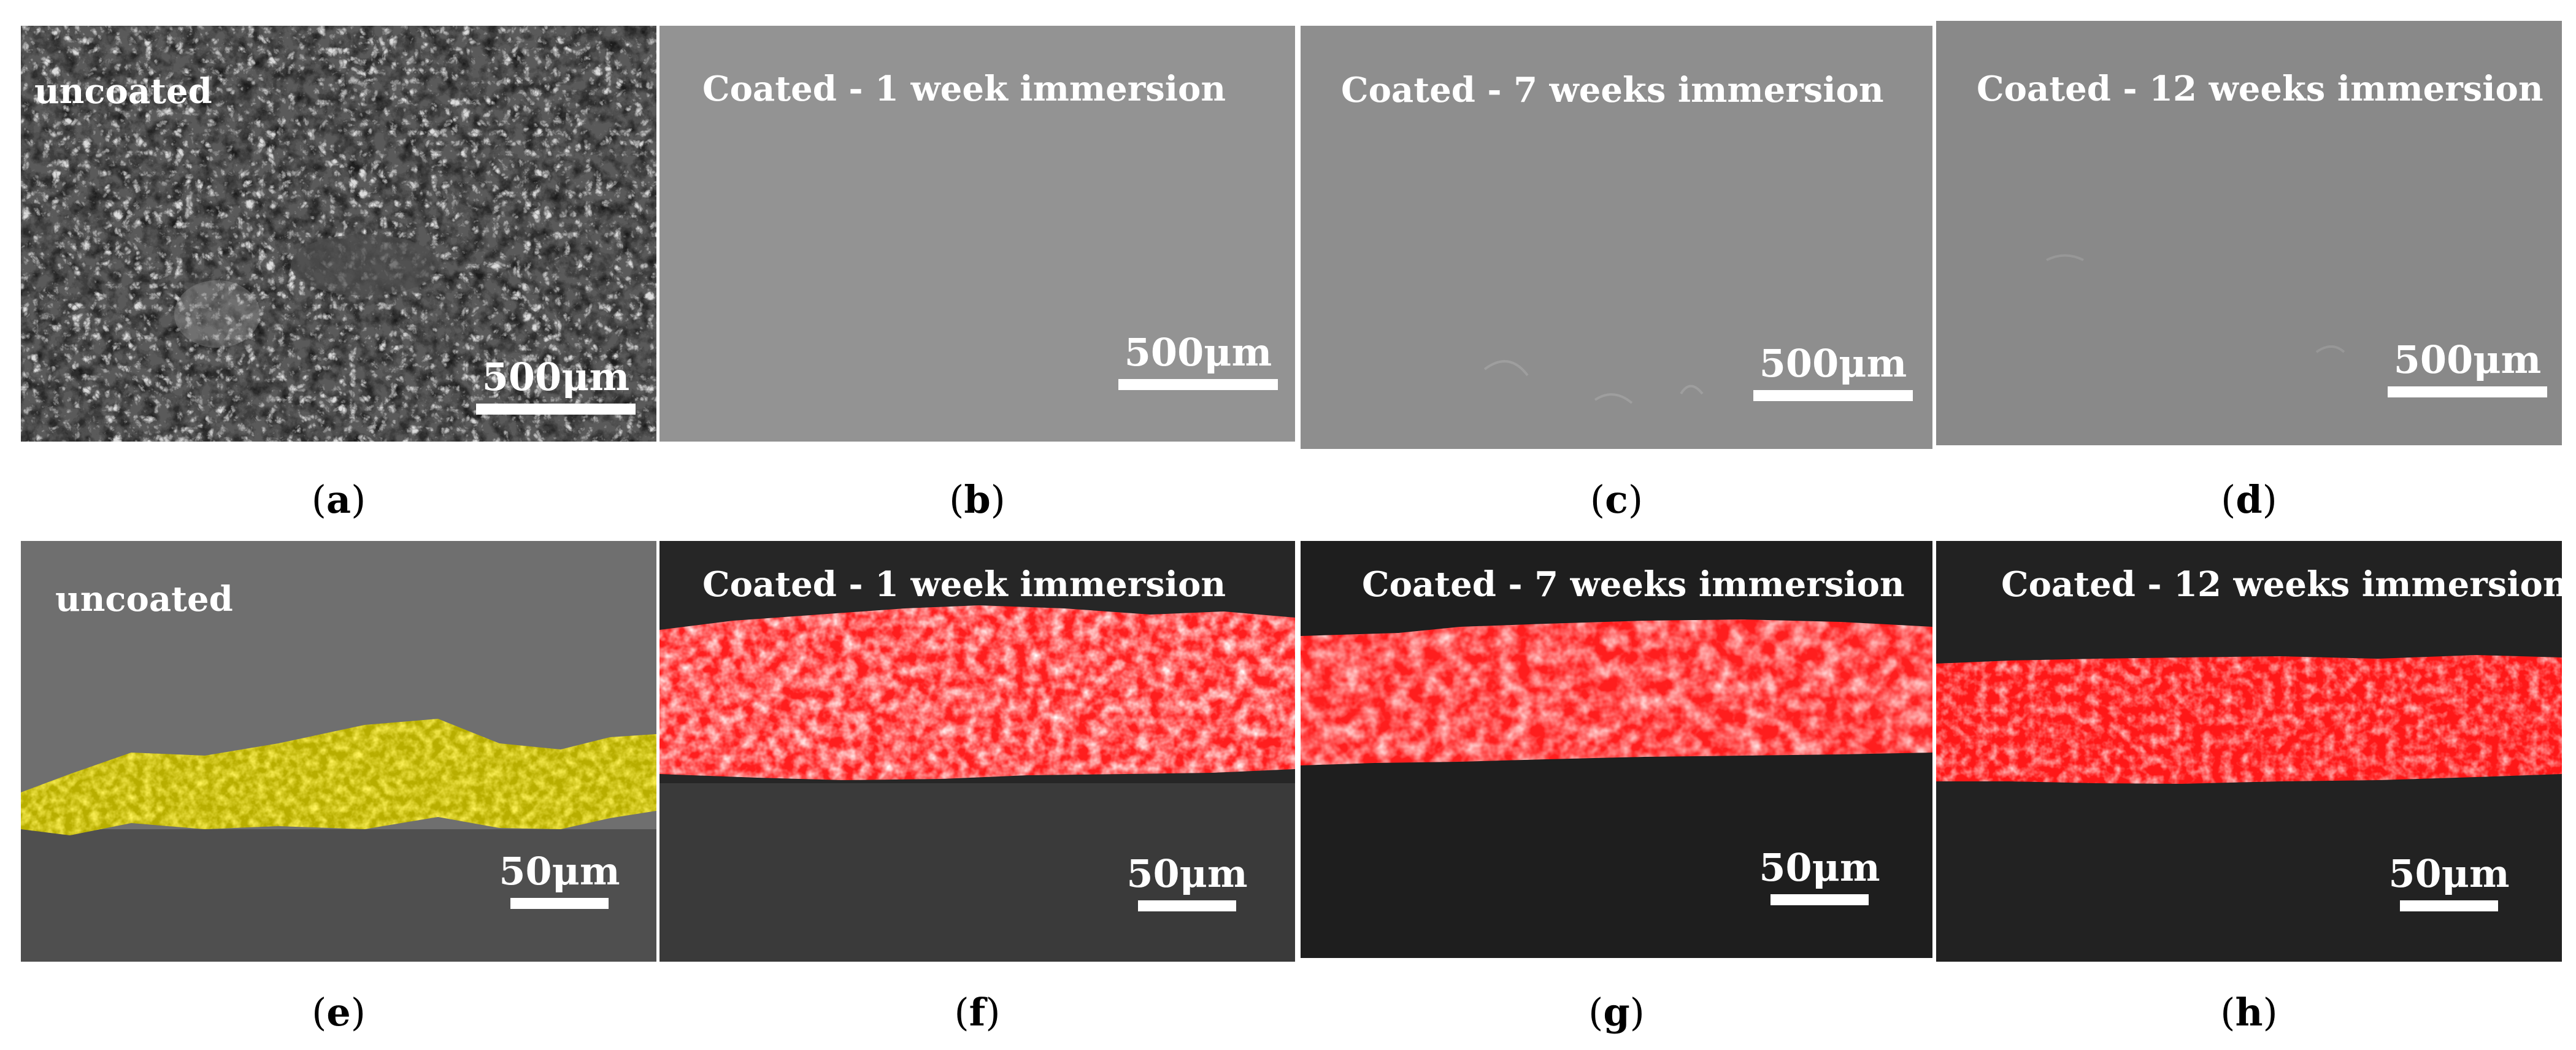 The height and width of the screenshot is (1050, 2576). I want to click on caption-g: (g), so click(1617, 1012).